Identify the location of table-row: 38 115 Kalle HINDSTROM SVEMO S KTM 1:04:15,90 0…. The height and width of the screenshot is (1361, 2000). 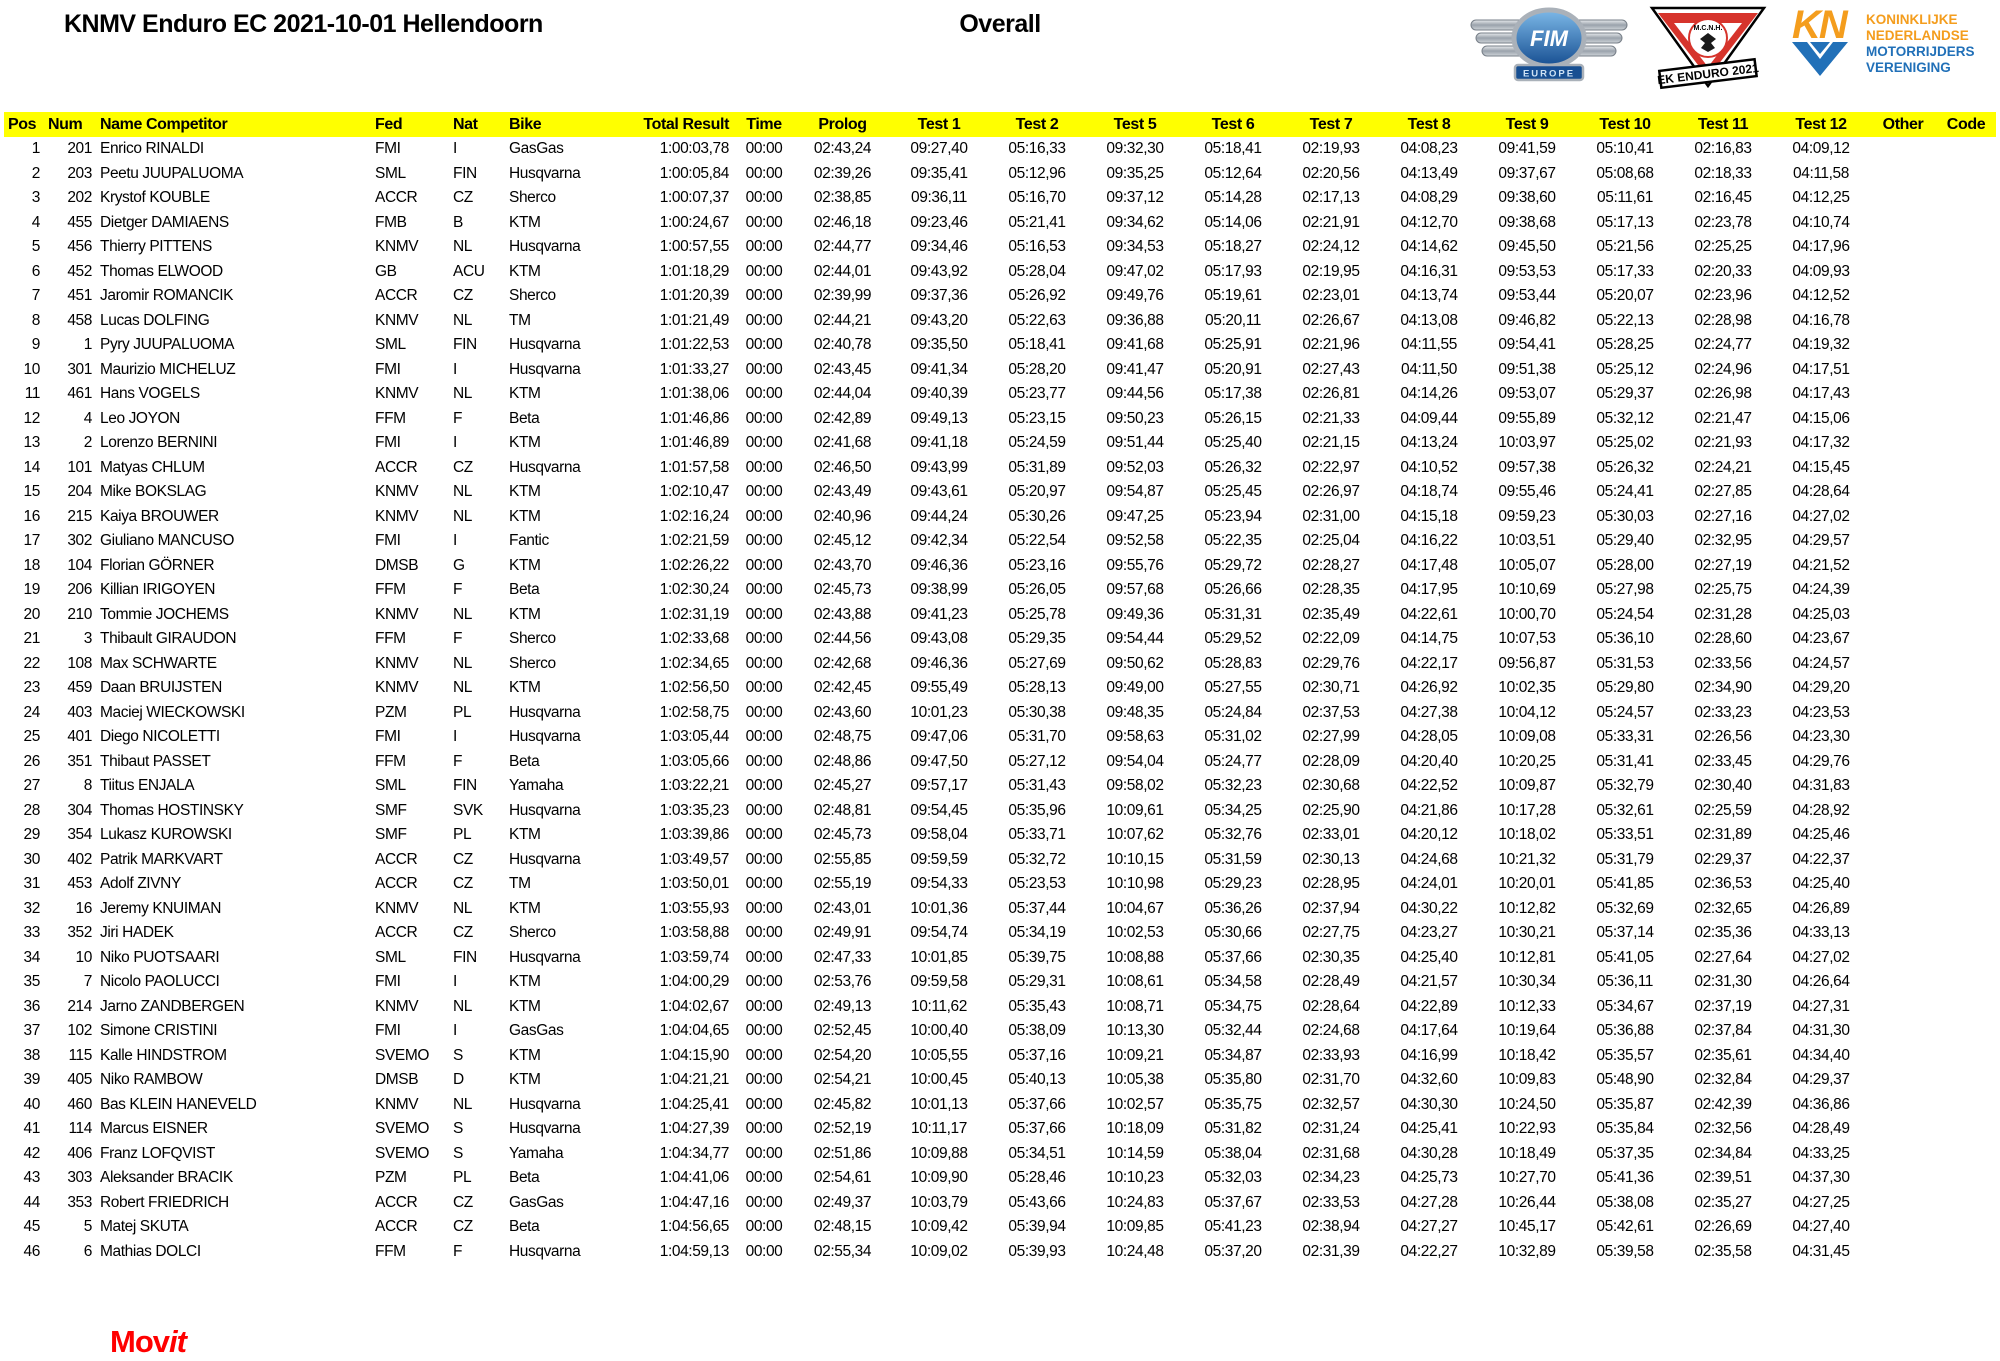
(1000, 1056).